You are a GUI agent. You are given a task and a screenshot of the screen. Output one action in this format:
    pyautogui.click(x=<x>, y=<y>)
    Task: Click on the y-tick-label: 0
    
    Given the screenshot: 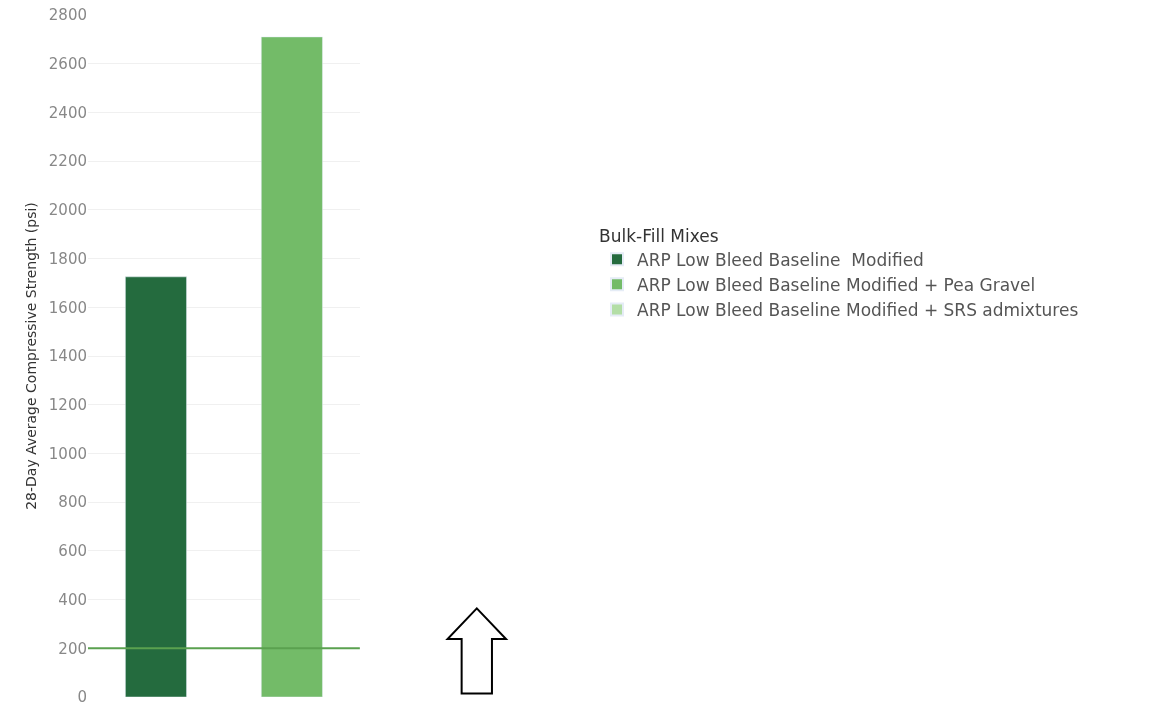 What is the action you would take?
    pyautogui.click(x=82, y=697)
    